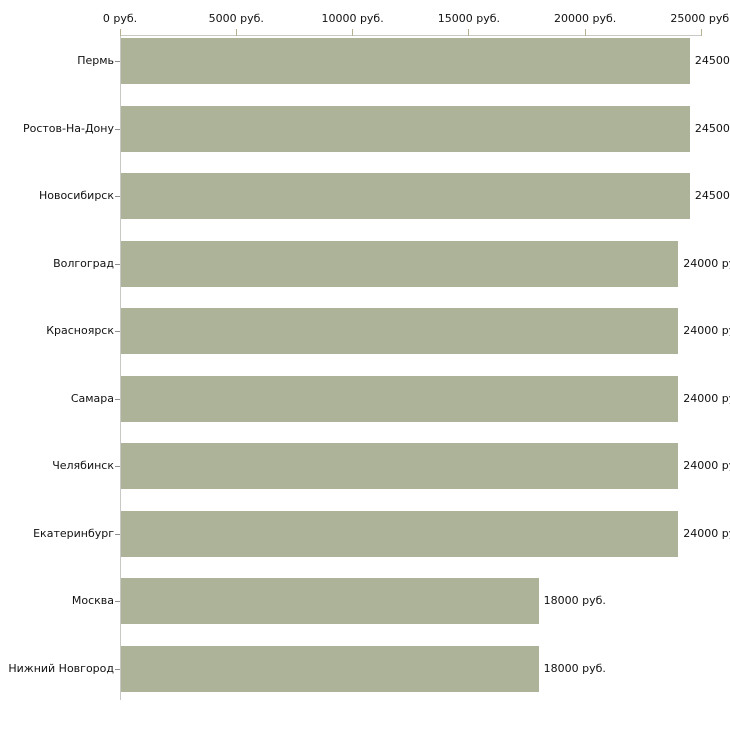 The height and width of the screenshot is (730, 730). I want to click on x-axis-tick-label: 10000 руб., so click(352, 18).